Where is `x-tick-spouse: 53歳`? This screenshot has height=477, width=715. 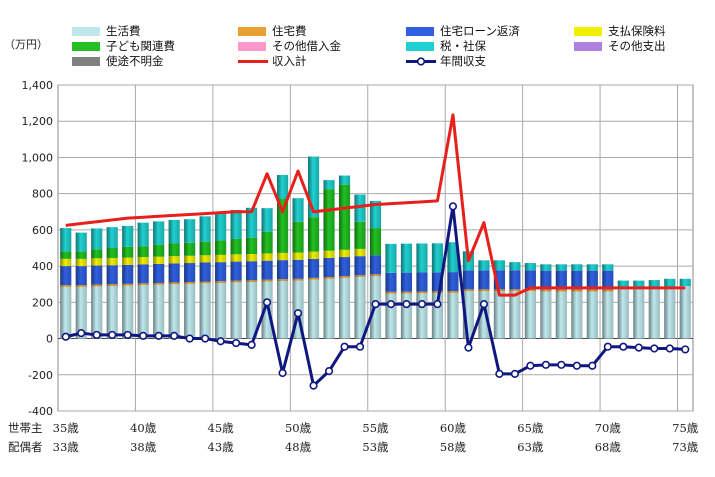 x-tick-spouse: 53歳 is located at coordinates (375, 447).